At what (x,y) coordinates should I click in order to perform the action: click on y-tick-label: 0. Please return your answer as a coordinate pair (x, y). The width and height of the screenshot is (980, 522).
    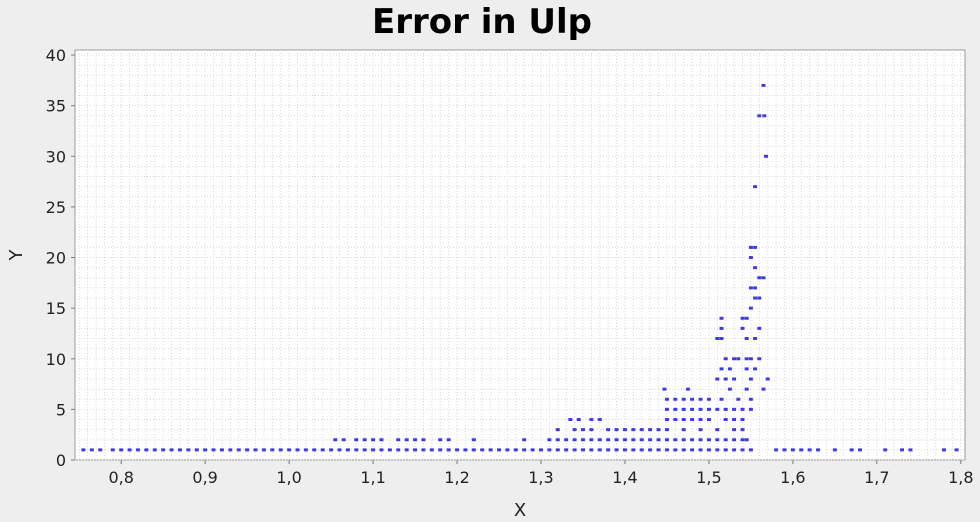
    Looking at the image, I should click on (61, 460).